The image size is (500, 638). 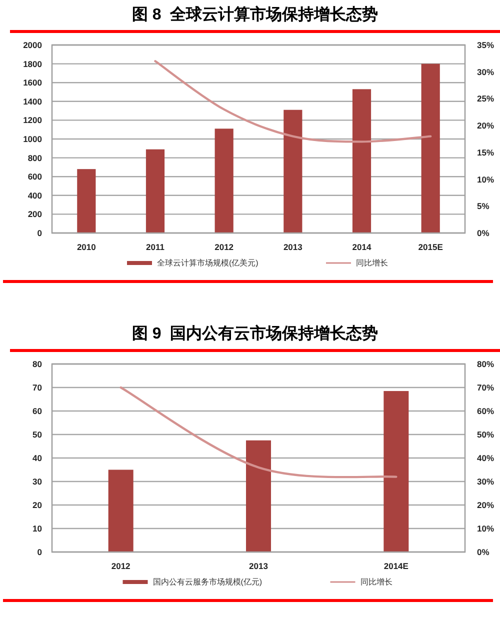 I want to click on y-tick-label: 1400, so click(x=32, y=101).